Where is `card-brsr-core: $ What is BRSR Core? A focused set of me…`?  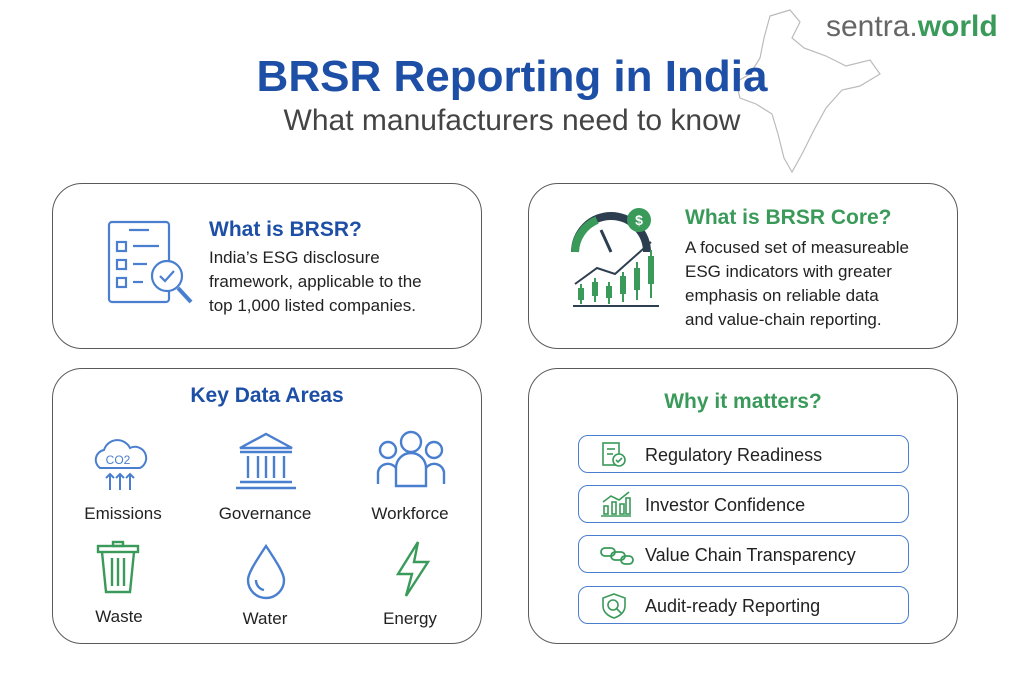
card-brsr-core: $ What is BRSR Core? A focused set of me… is located at coordinates (743, 266).